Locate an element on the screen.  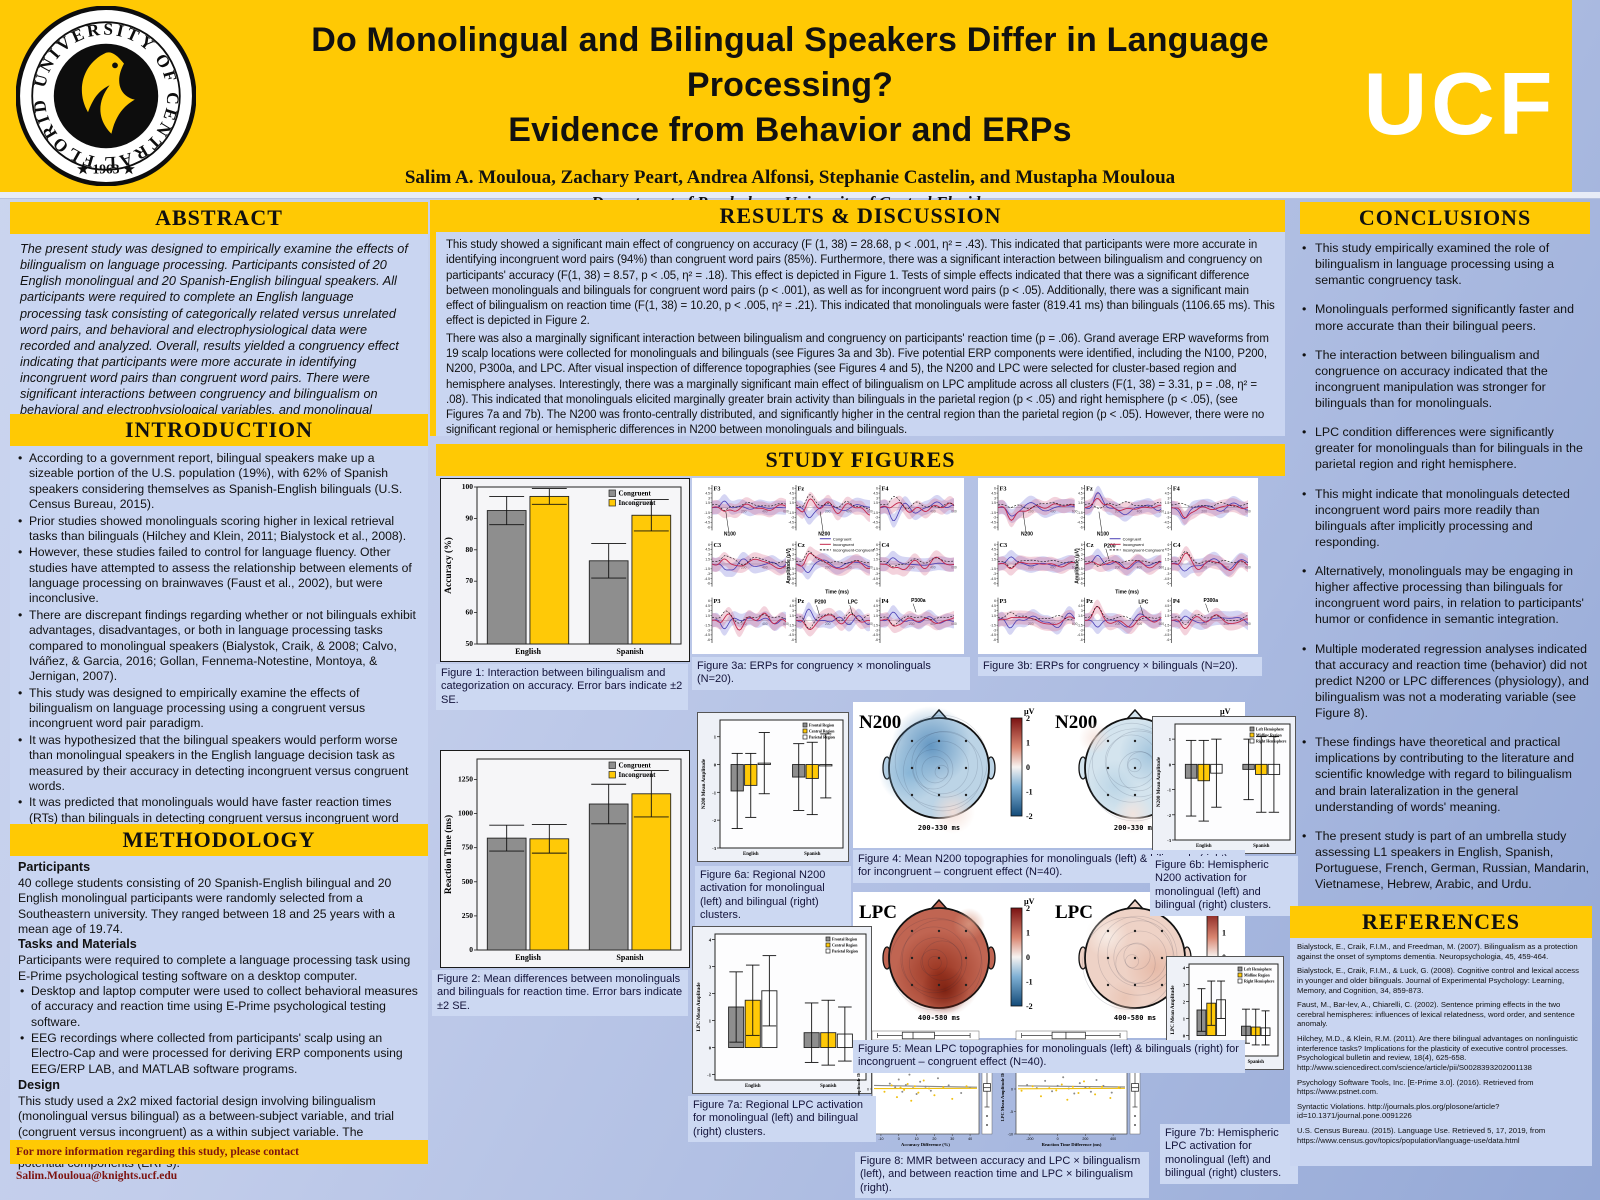
svg-text: Reaction Time Difference (ms) is located at coordinates (1072, 1144).